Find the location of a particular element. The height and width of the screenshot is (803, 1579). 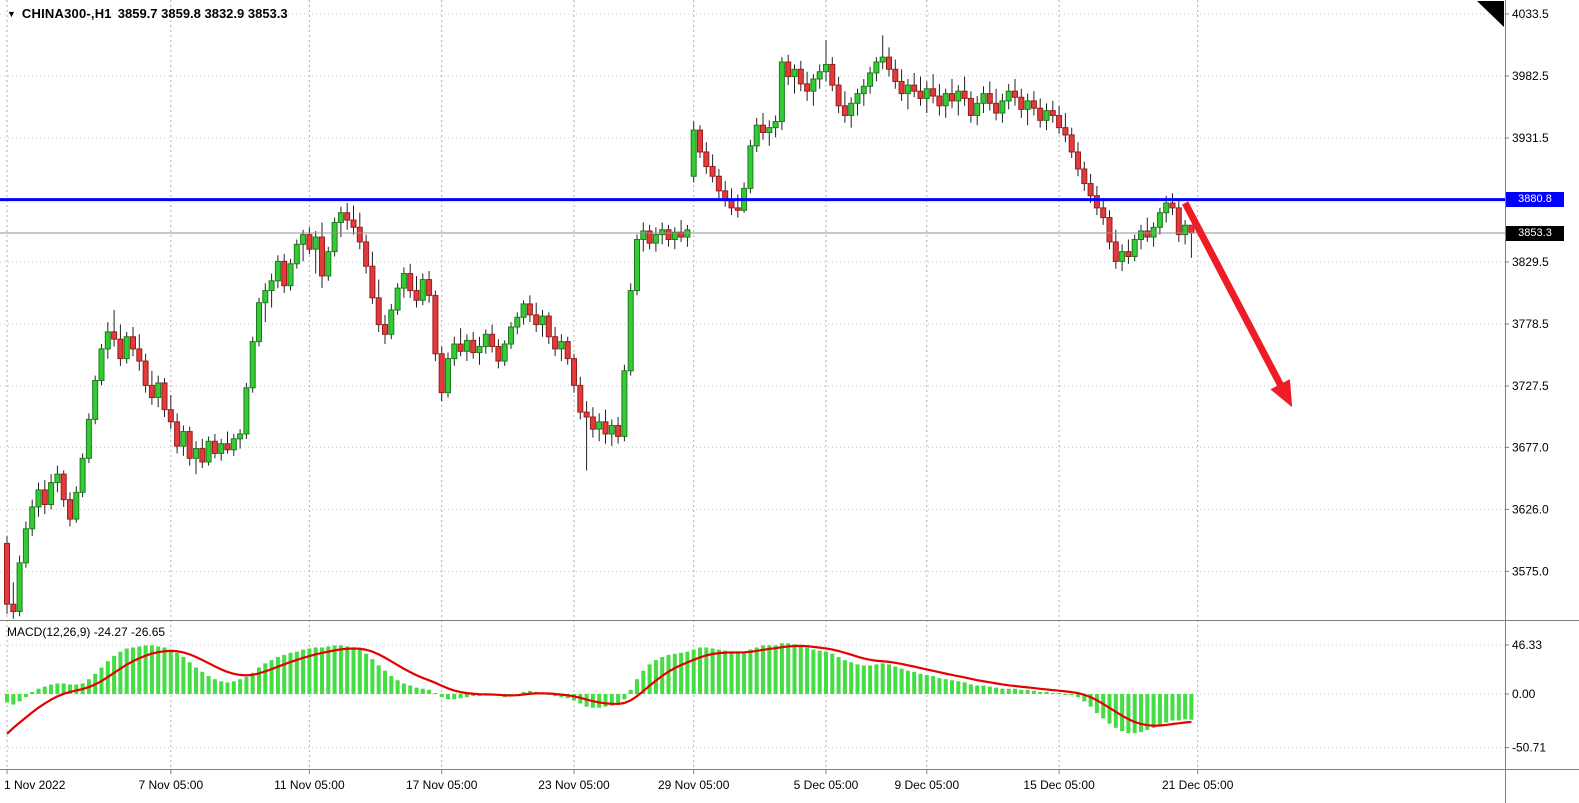

price-axis-label: 3727.5 is located at coordinates (1530, 386).